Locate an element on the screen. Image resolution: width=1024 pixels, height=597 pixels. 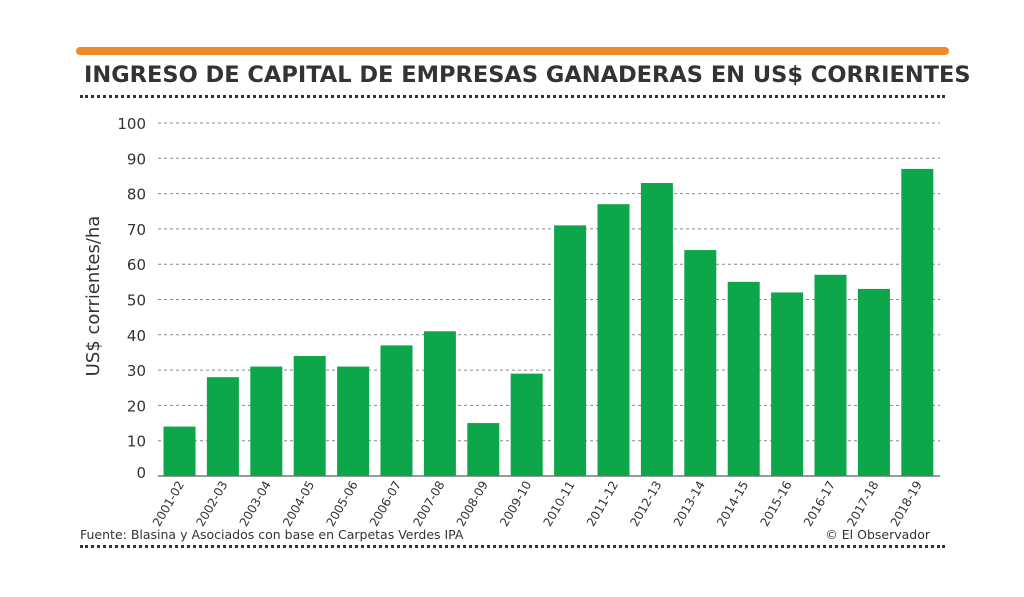
x-tick-label: 2007-08 is located at coordinates (428, 504).